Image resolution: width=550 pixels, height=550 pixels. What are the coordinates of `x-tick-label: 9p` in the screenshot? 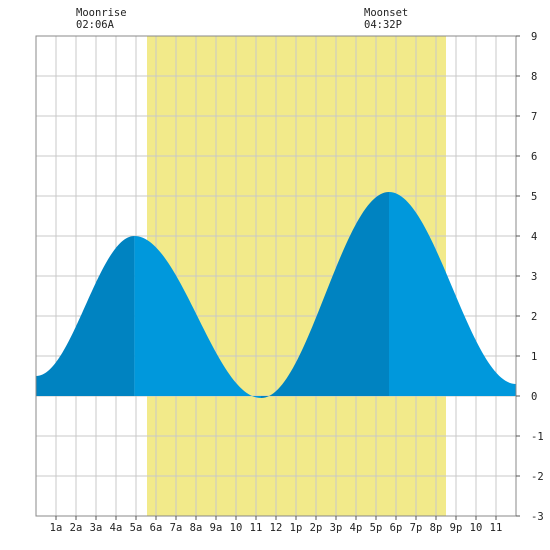 It's located at (456, 528).